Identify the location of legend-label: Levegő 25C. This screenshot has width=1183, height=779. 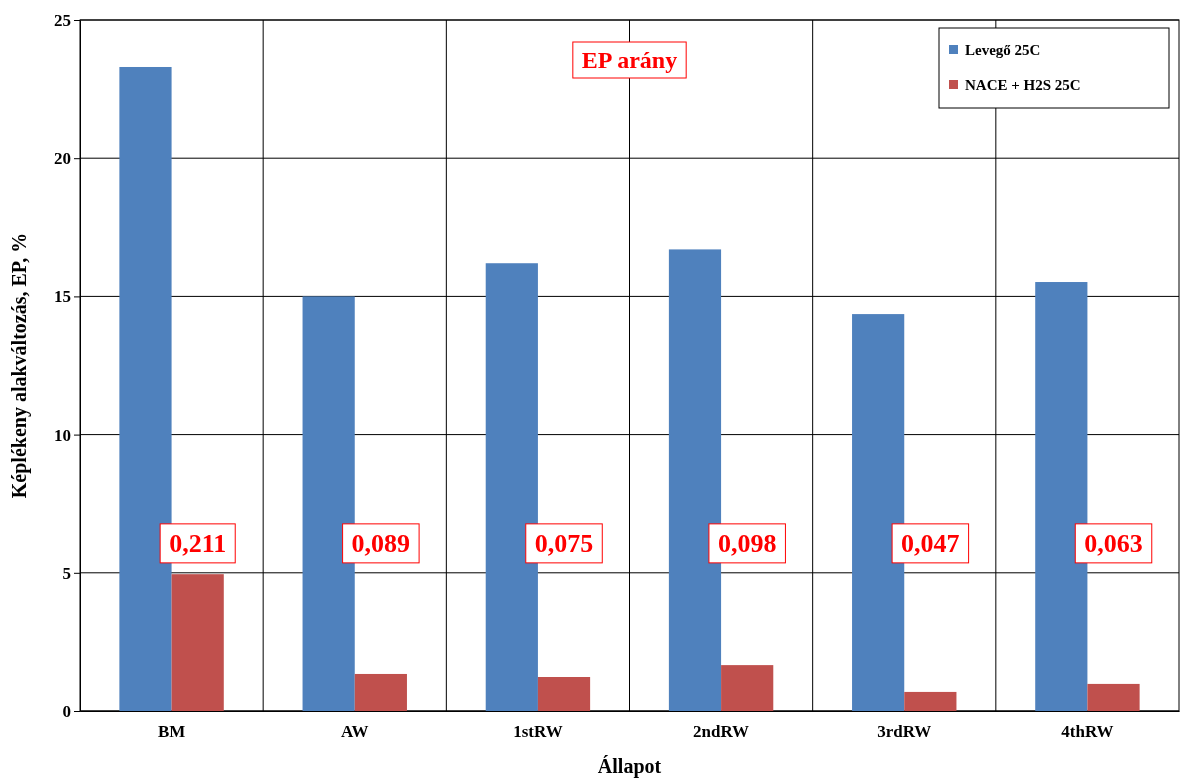
(1003, 50).